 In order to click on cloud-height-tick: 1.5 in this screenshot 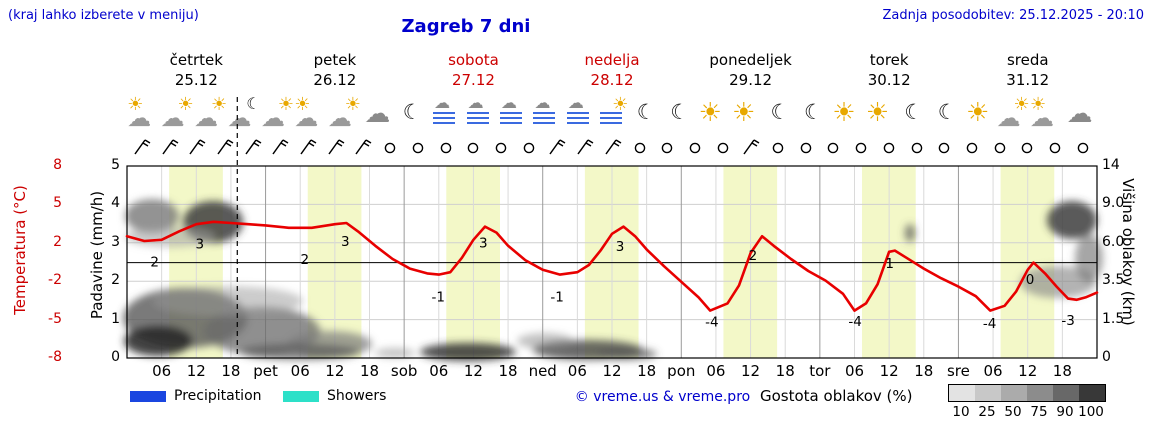, I will do `click(1113, 318)`.